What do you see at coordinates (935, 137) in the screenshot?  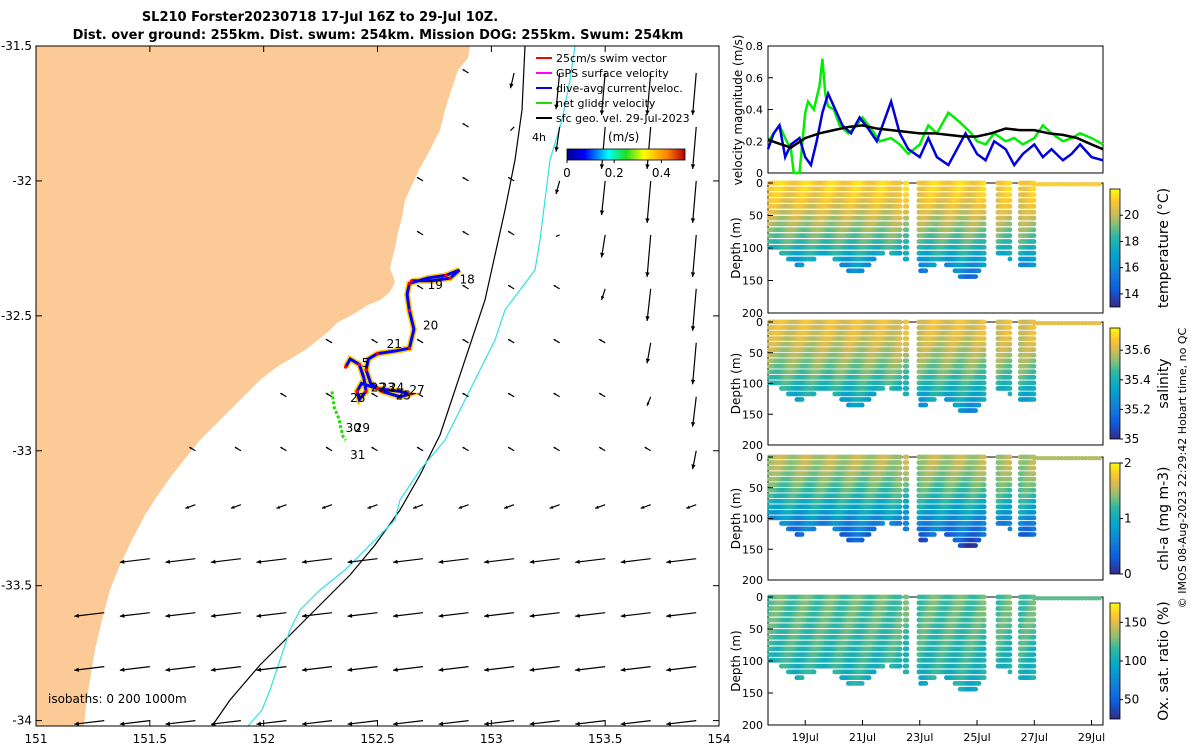 I see `velocity-series-black` at bounding box center [935, 137].